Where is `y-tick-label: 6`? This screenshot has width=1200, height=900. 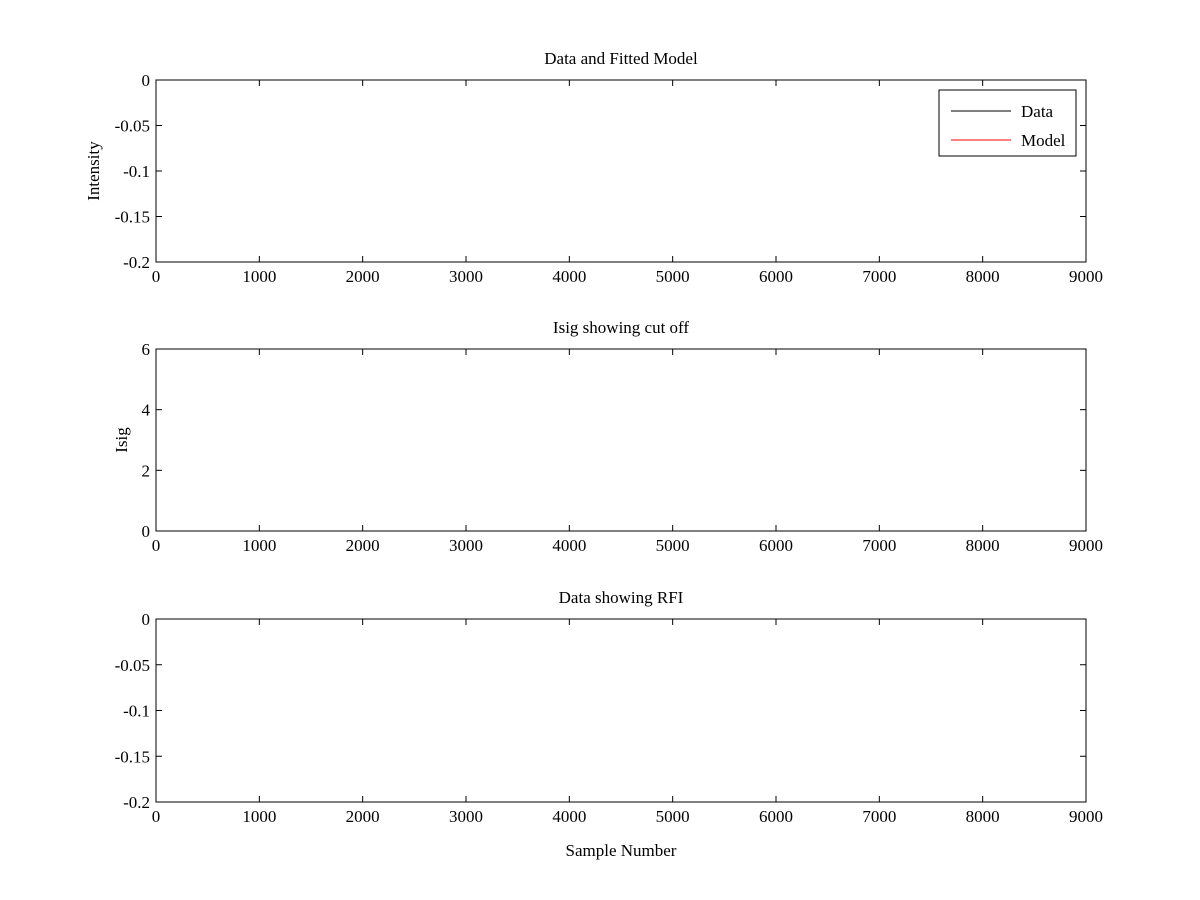 y-tick-label: 6 is located at coordinates (146, 349).